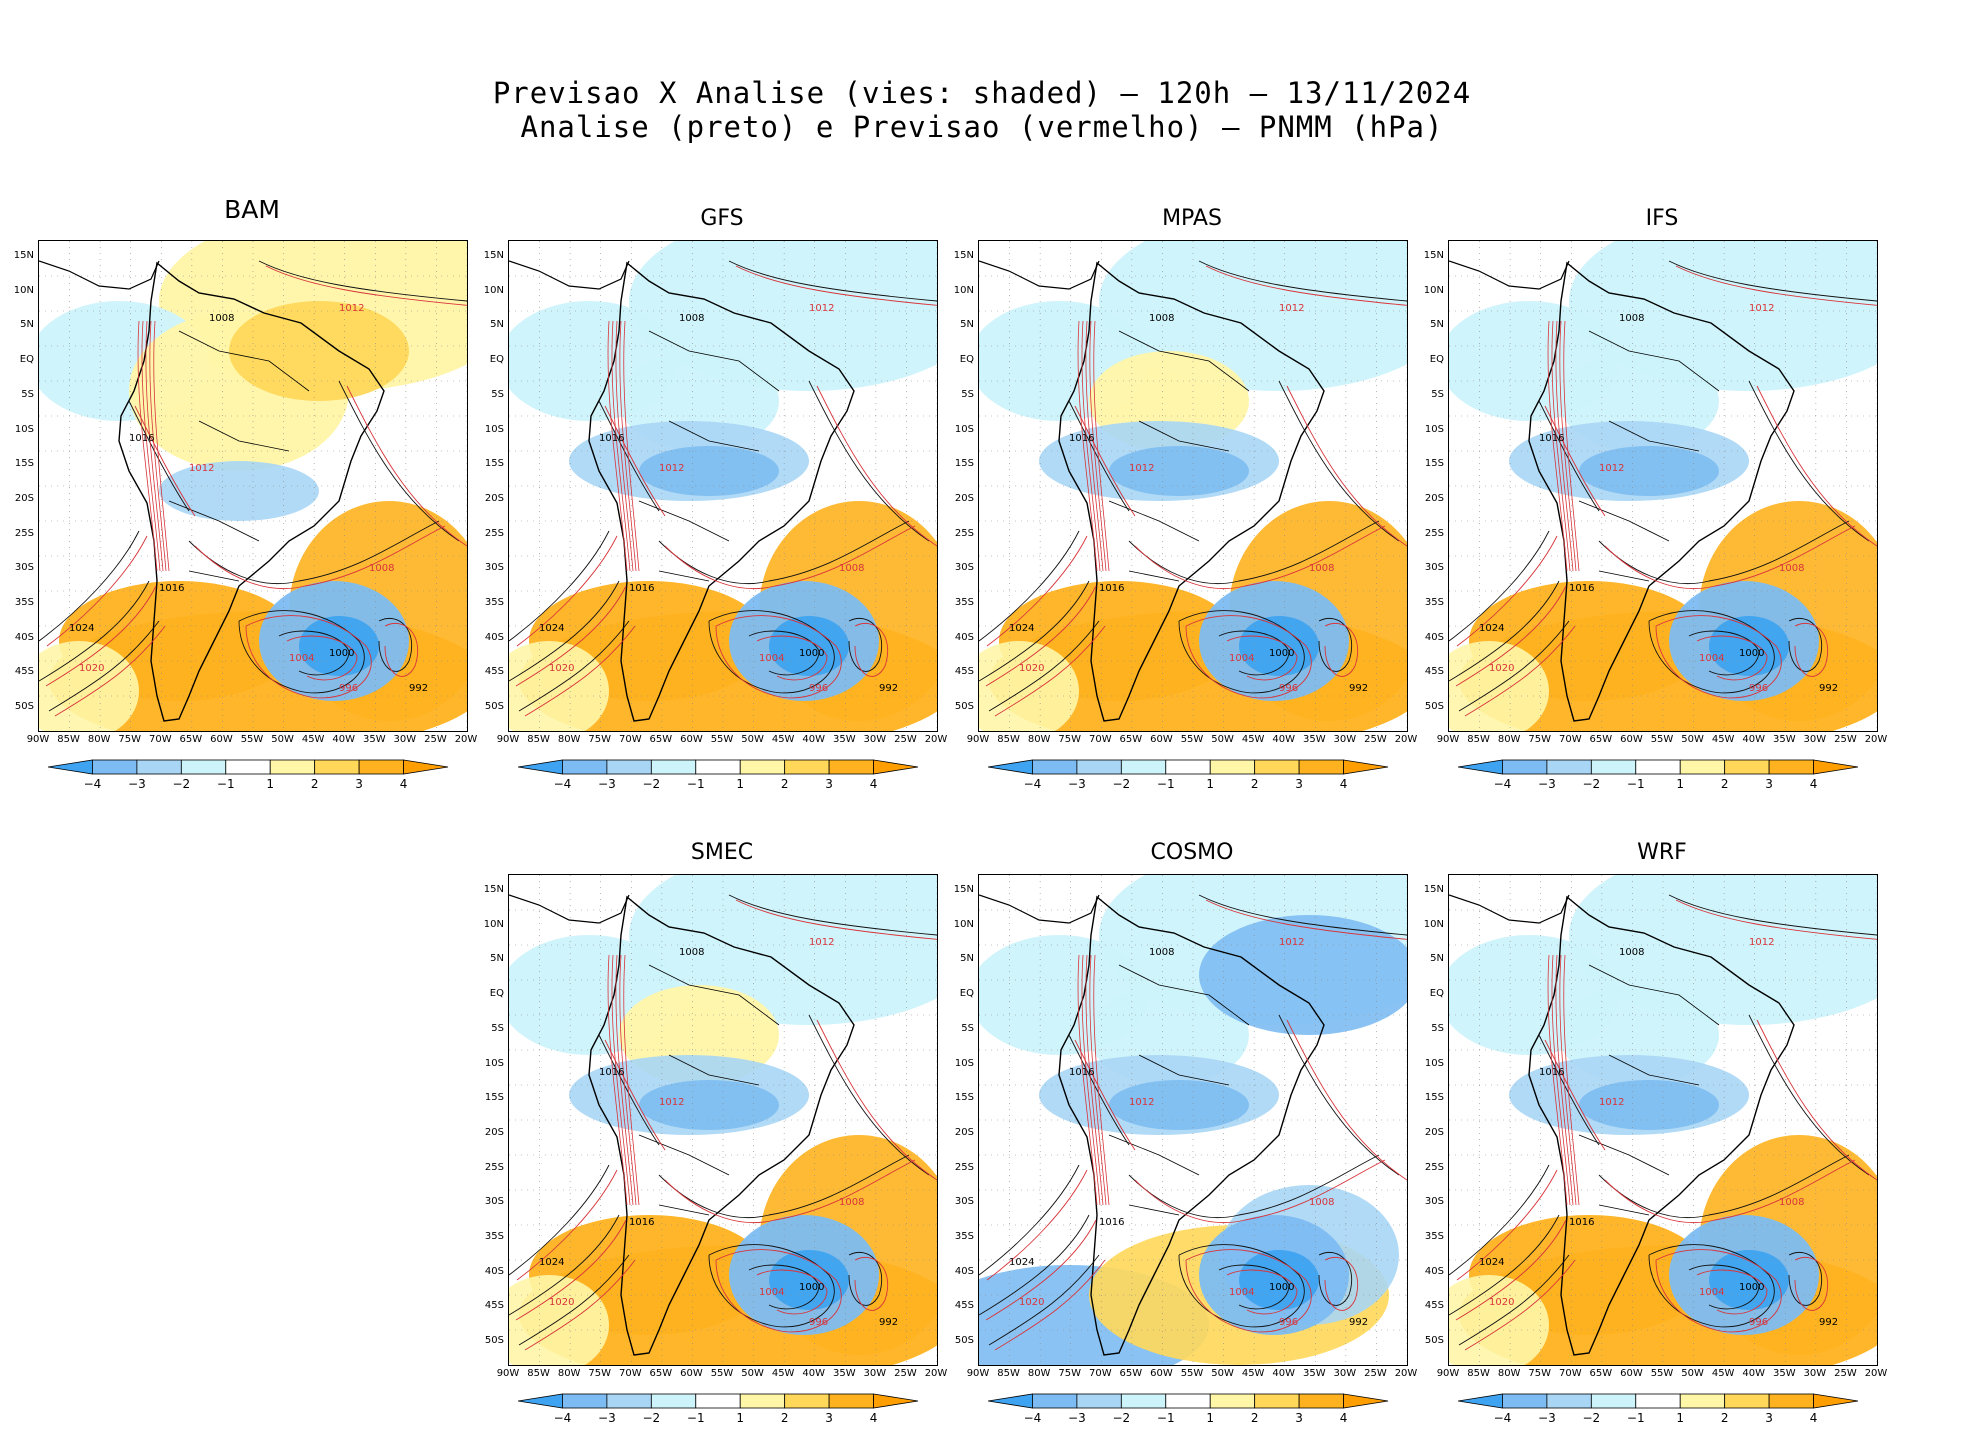 This screenshot has width=1964, height=1436. I want to click on colorbar-label: −4, so click(1032, 1418).